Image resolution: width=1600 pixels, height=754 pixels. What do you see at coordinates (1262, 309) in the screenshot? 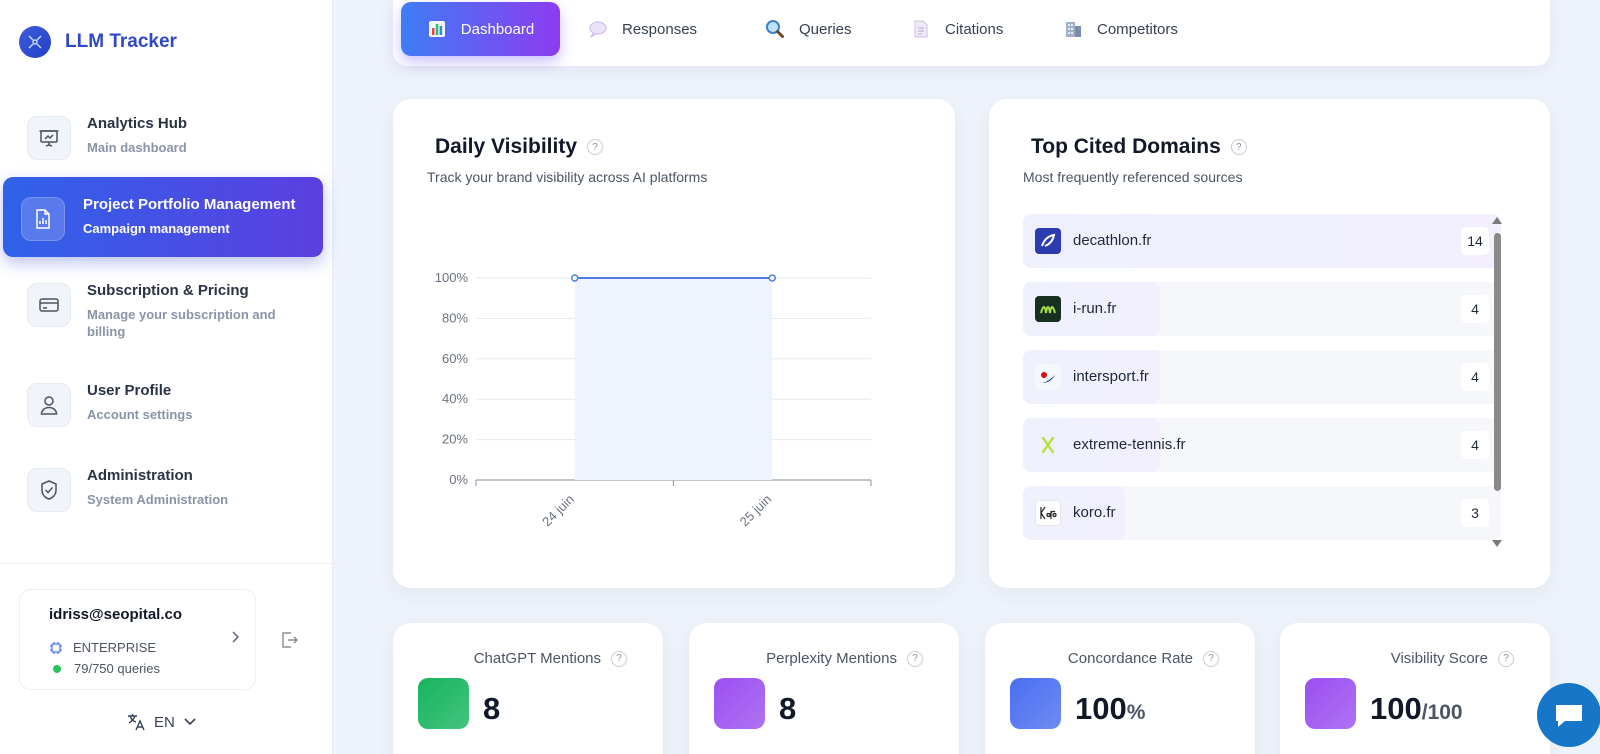
I see `domain-row: i-run.fr 4` at bounding box center [1262, 309].